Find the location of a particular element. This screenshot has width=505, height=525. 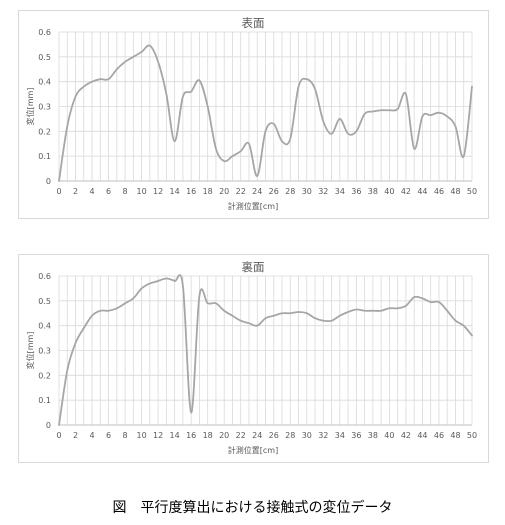

chart-title: 表面 is located at coordinates (253, 23).